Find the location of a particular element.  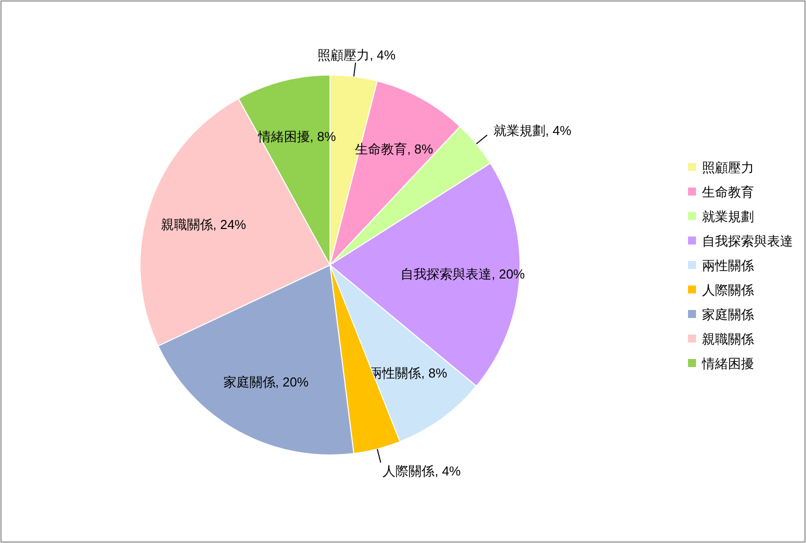

legend-label: 情緒困擾 is located at coordinates (727, 363).